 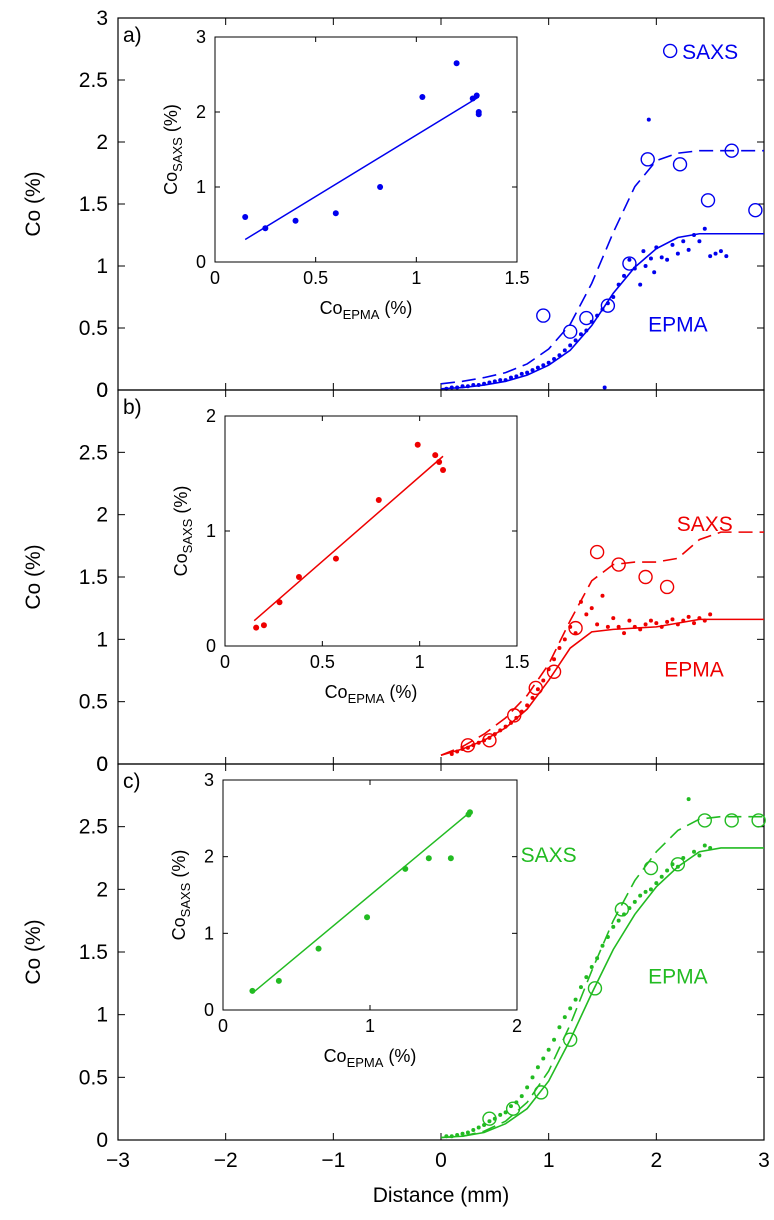 What do you see at coordinates (93, 452) in the screenshot?
I see `y-tick-label: 2.5` at bounding box center [93, 452].